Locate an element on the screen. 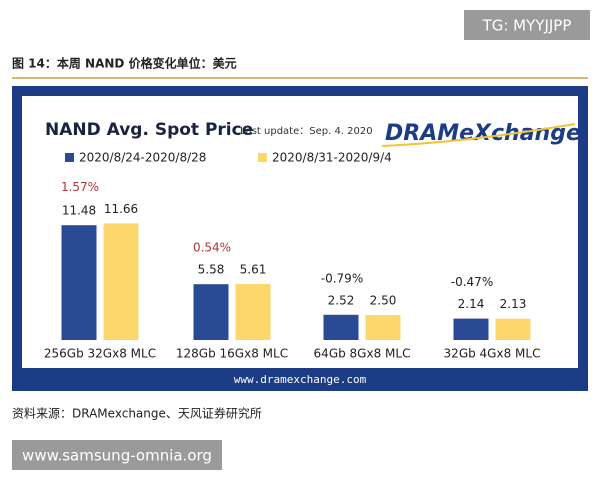  watermark: www.samsung-omnia.org is located at coordinates (117, 456).